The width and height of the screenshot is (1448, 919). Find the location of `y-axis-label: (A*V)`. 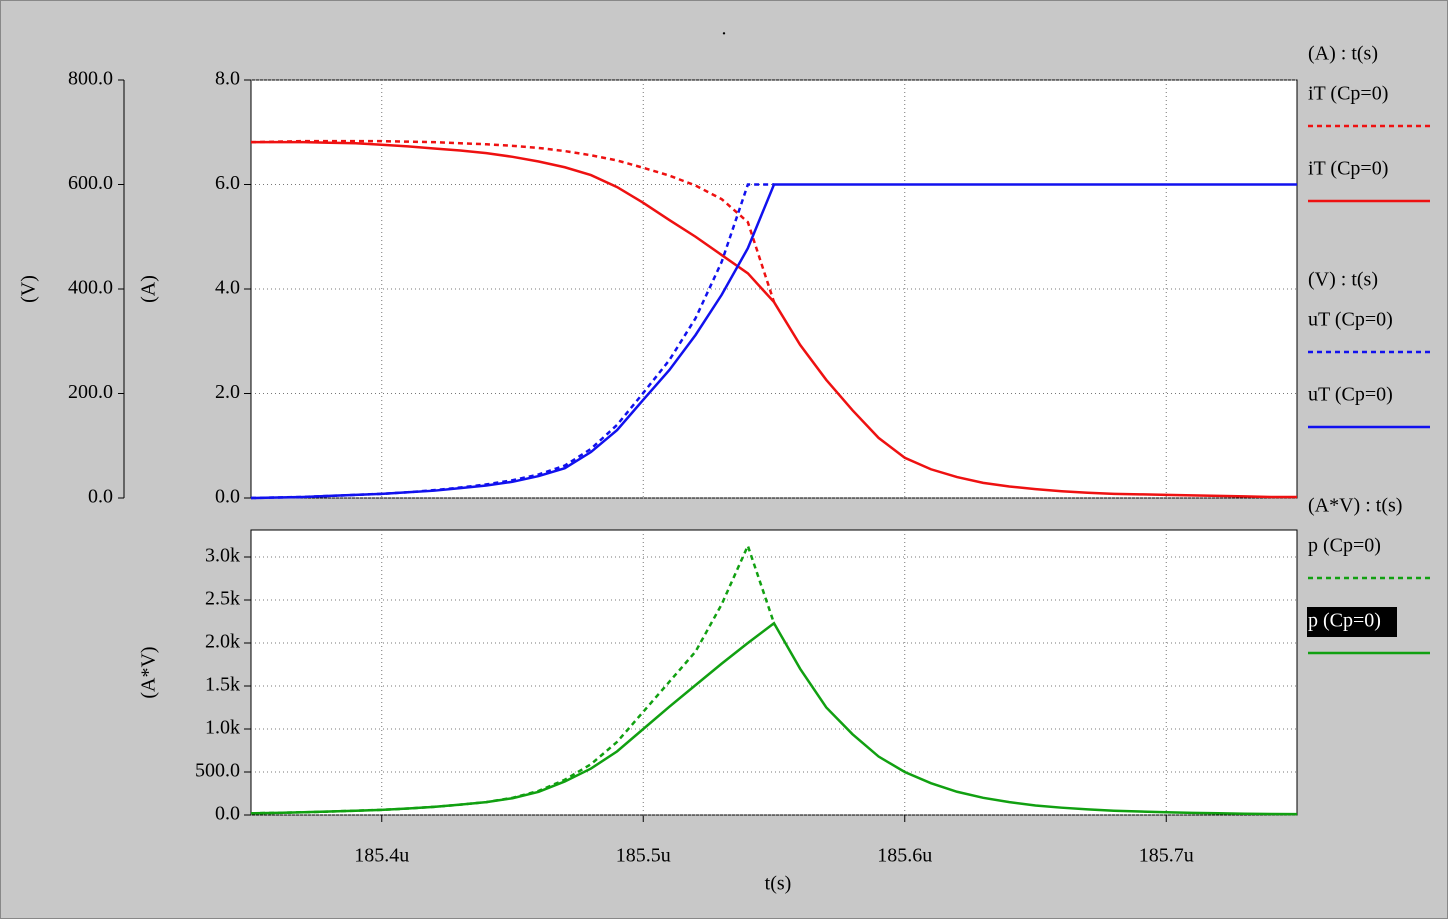

y-axis-label: (A*V) is located at coordinates (149, 672).